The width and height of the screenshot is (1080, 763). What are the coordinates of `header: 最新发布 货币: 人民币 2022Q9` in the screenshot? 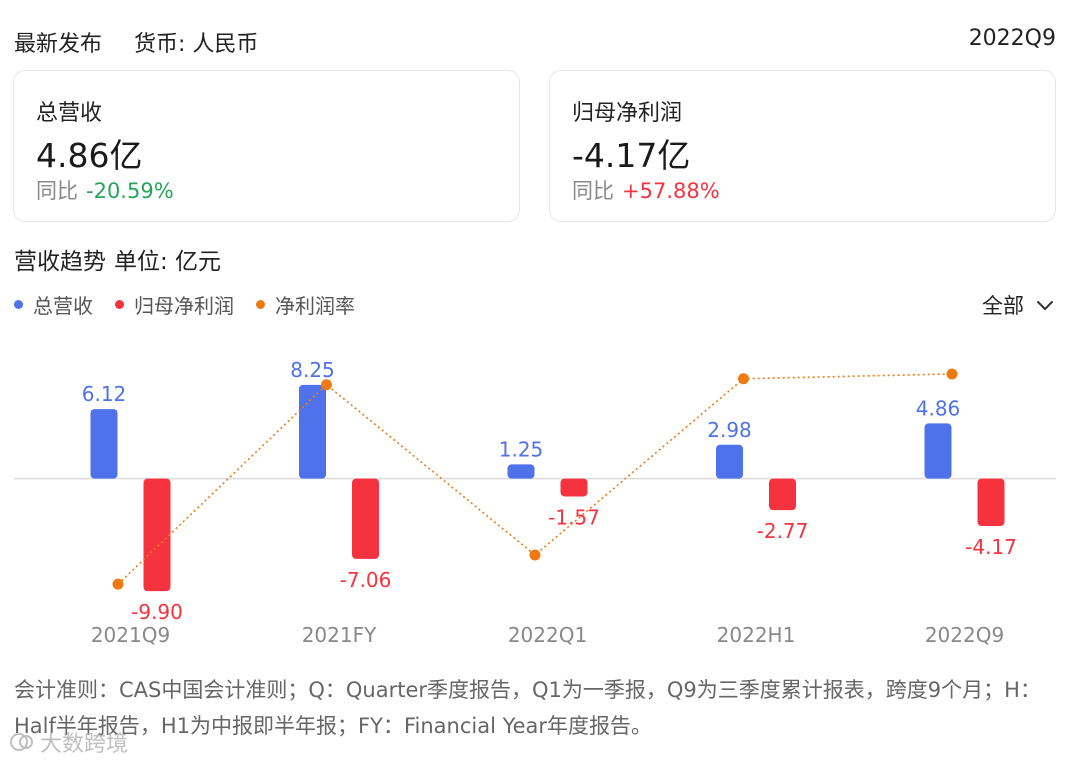 It's located at (535, 42).